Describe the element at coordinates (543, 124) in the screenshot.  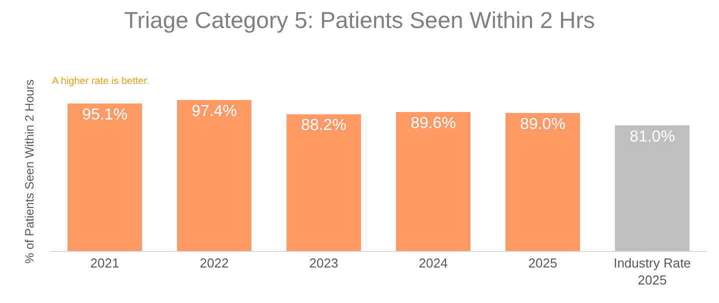
I see `data-label: 89.0%` at that location.